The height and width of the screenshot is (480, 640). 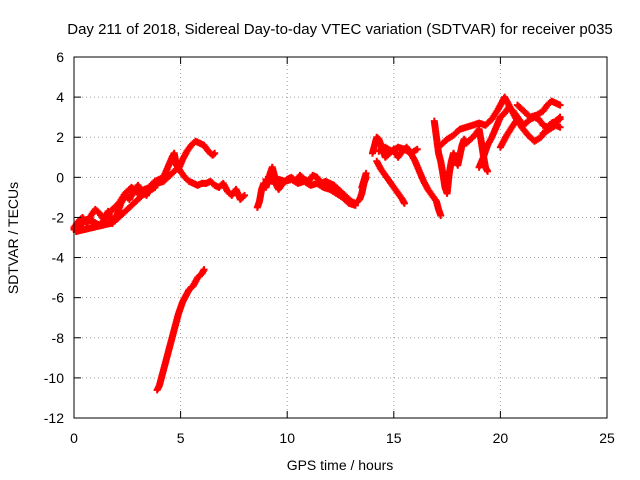 What do you see at coordinates (58, 258) in the screenshot?
I see `y-tick-label: -4` at bounding box center [58, 258].